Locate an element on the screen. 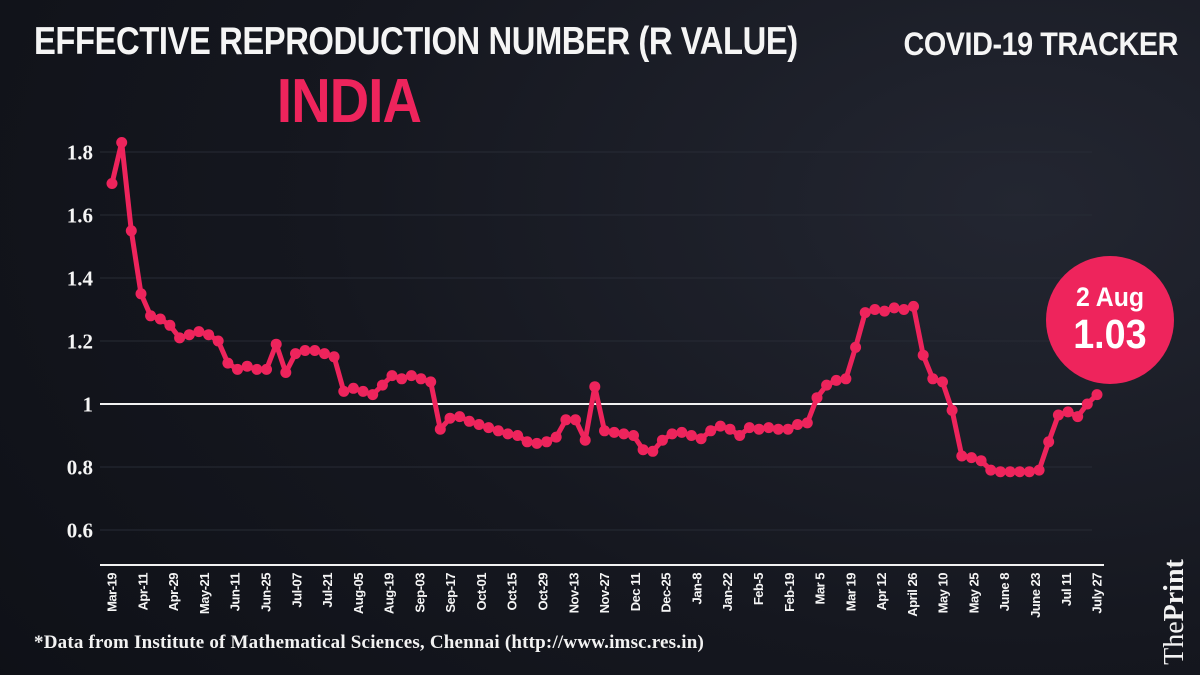 Image resolution: width=1200 pixels, height=675 pixels. logo-print: Print is located at coordinates (1174, 590).